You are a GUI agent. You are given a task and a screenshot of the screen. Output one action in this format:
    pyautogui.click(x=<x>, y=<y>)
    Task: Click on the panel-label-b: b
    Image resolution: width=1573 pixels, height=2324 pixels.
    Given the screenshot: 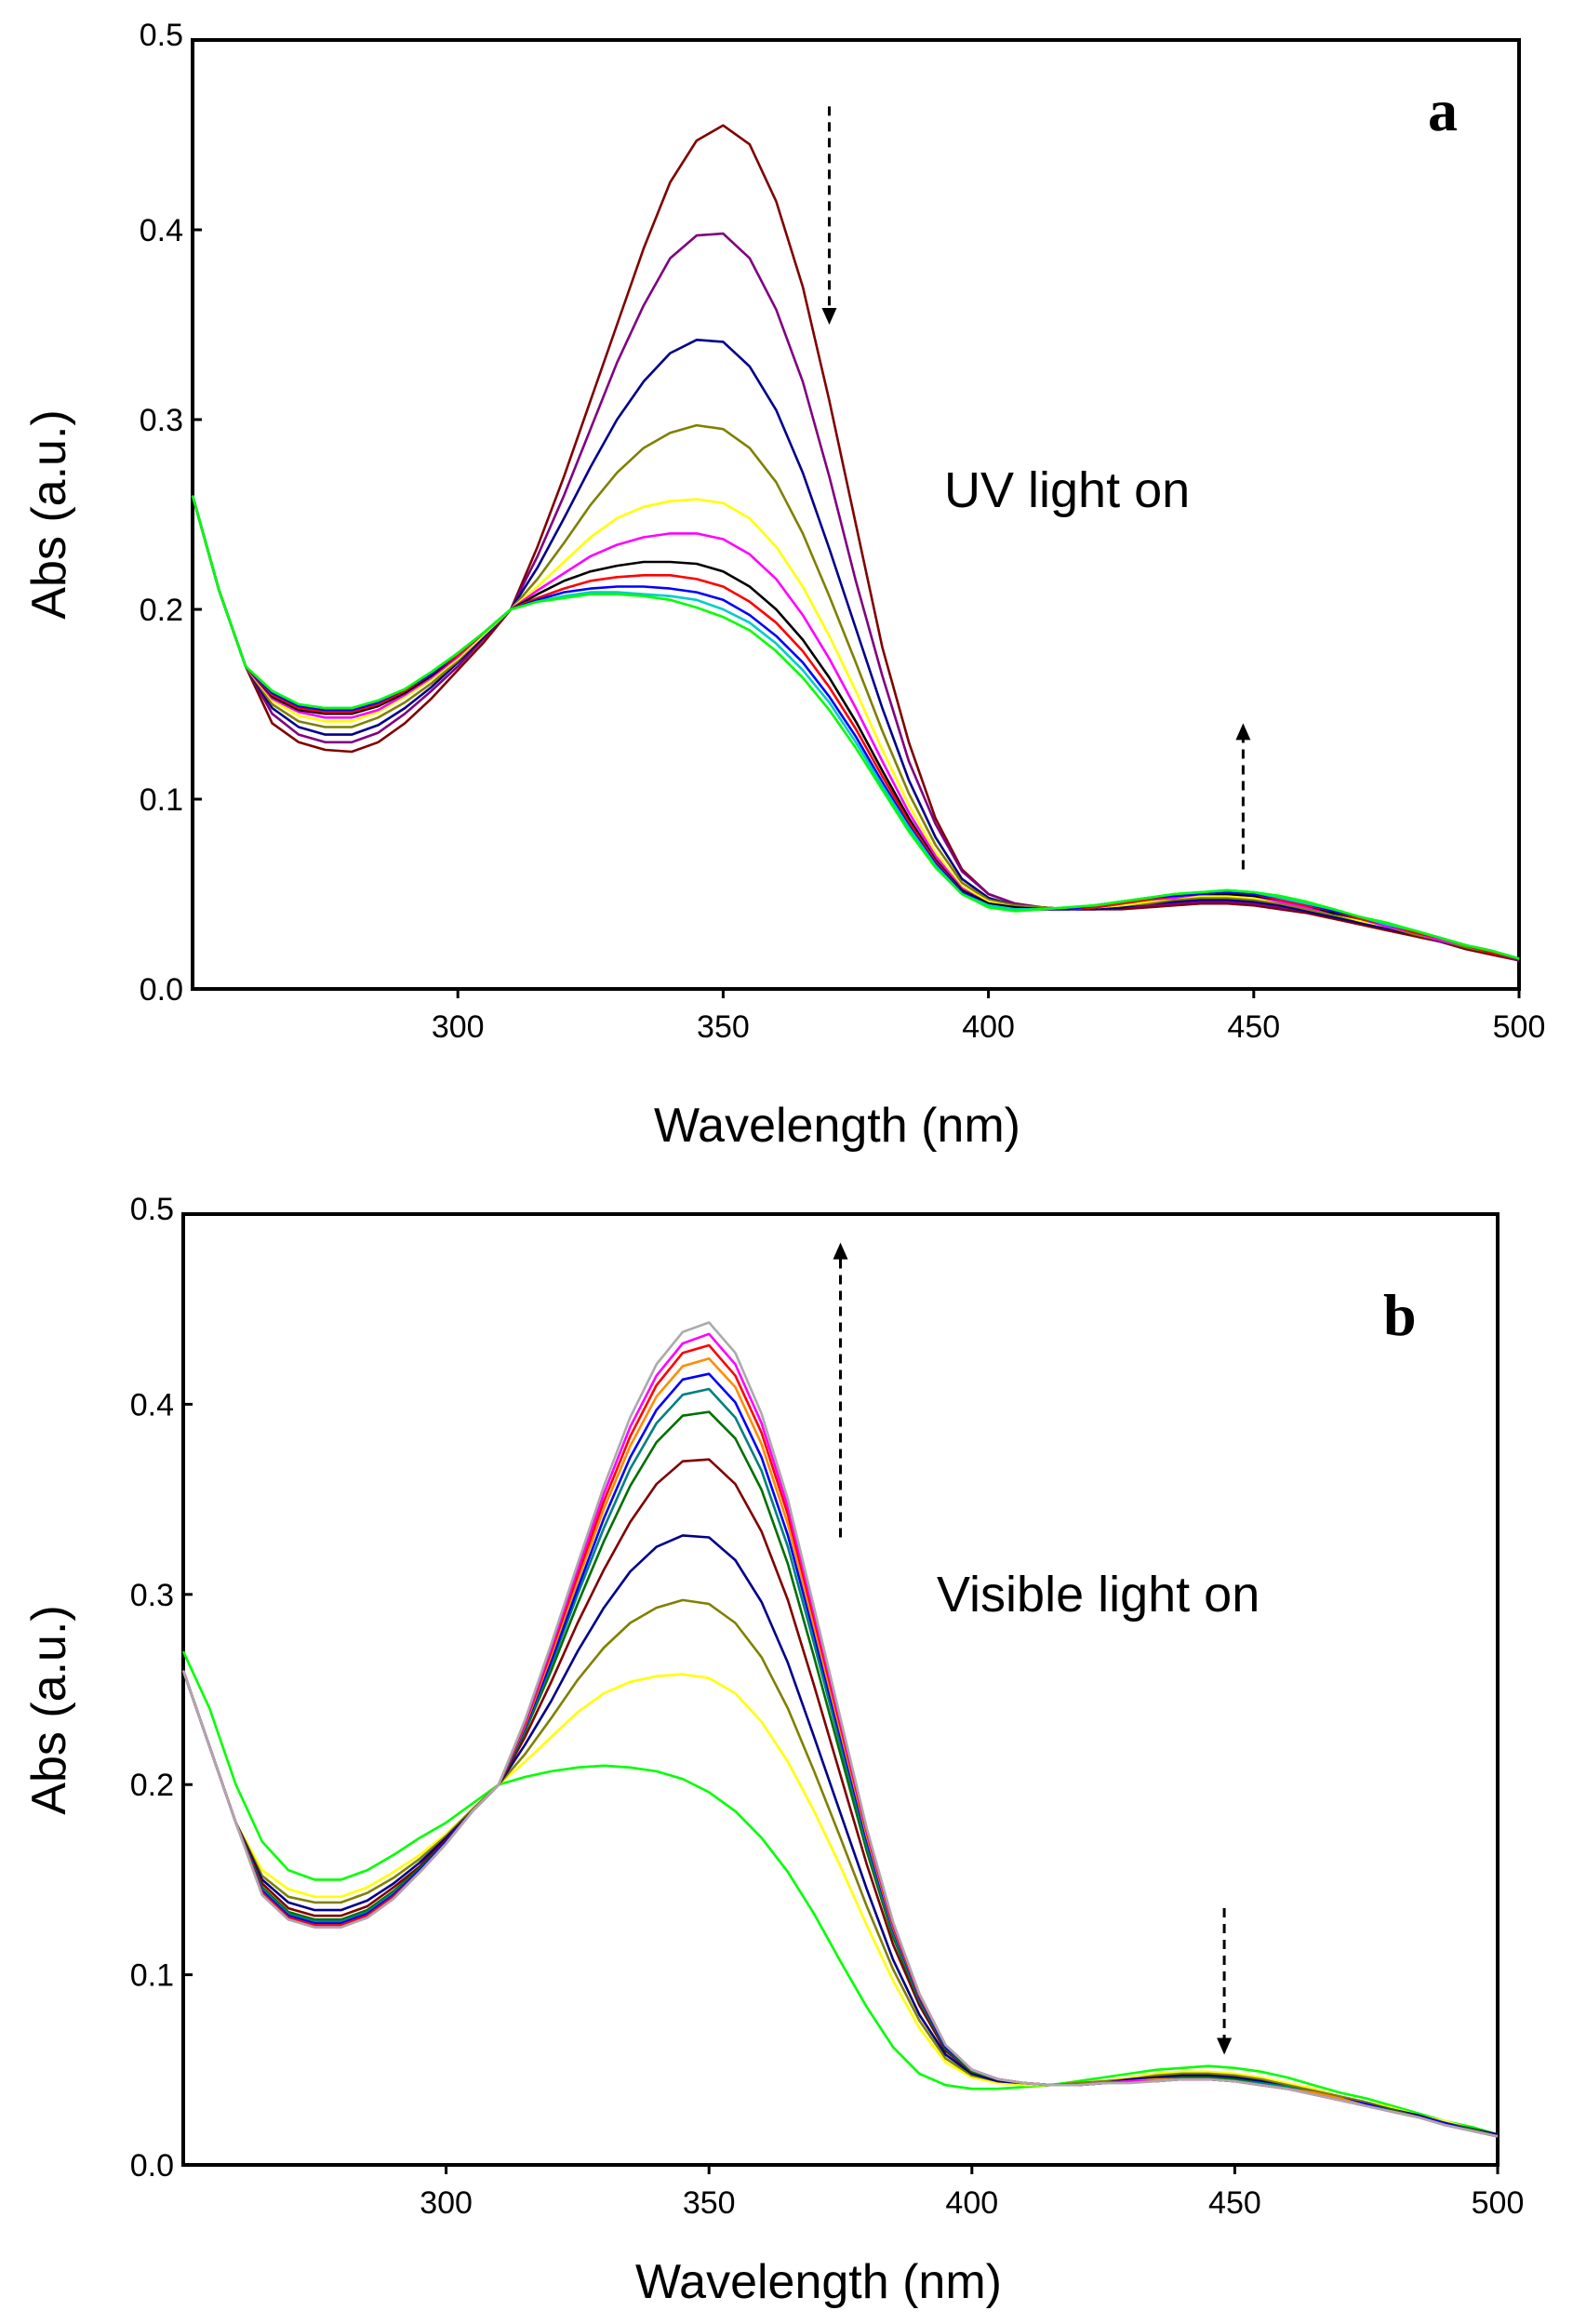 What is the action you would take?
    pyautogui.click(x=1400, y=1315)
    